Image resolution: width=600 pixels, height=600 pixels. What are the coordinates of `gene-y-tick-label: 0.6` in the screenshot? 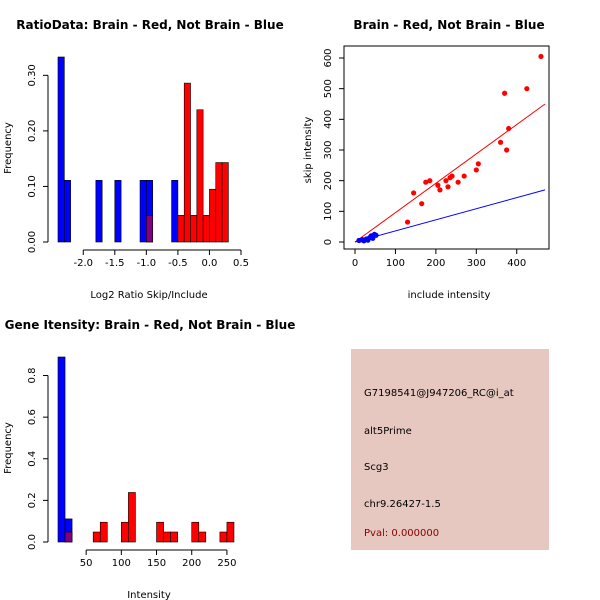 It's located at (32, 417).